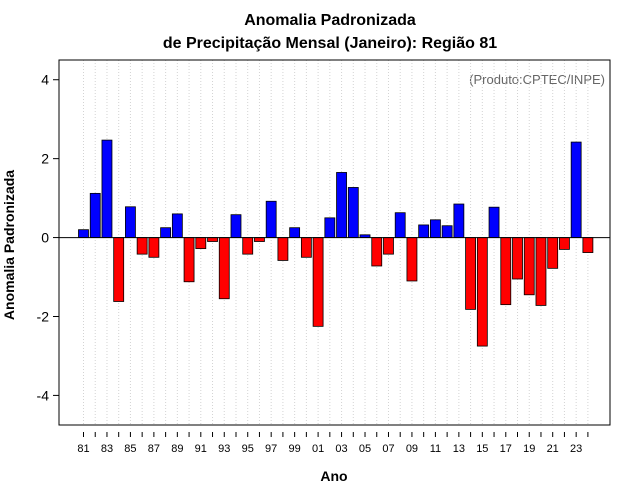 The image size is (640, 500). Describe the element at coordinates (295, 449) in the screenshot. I see `x-tick-label: 99` at that location.